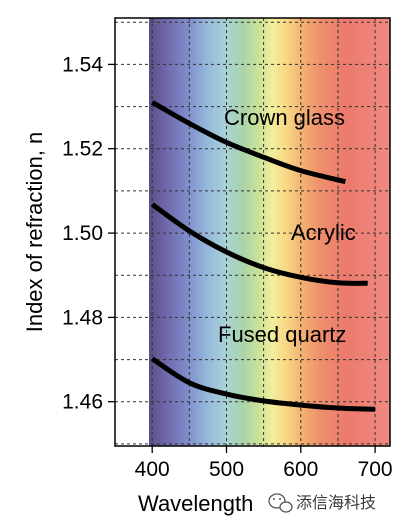  Describe the element at coordinates (248, 142) in the screenshot. I see `series-line-crown-glass` at that location.